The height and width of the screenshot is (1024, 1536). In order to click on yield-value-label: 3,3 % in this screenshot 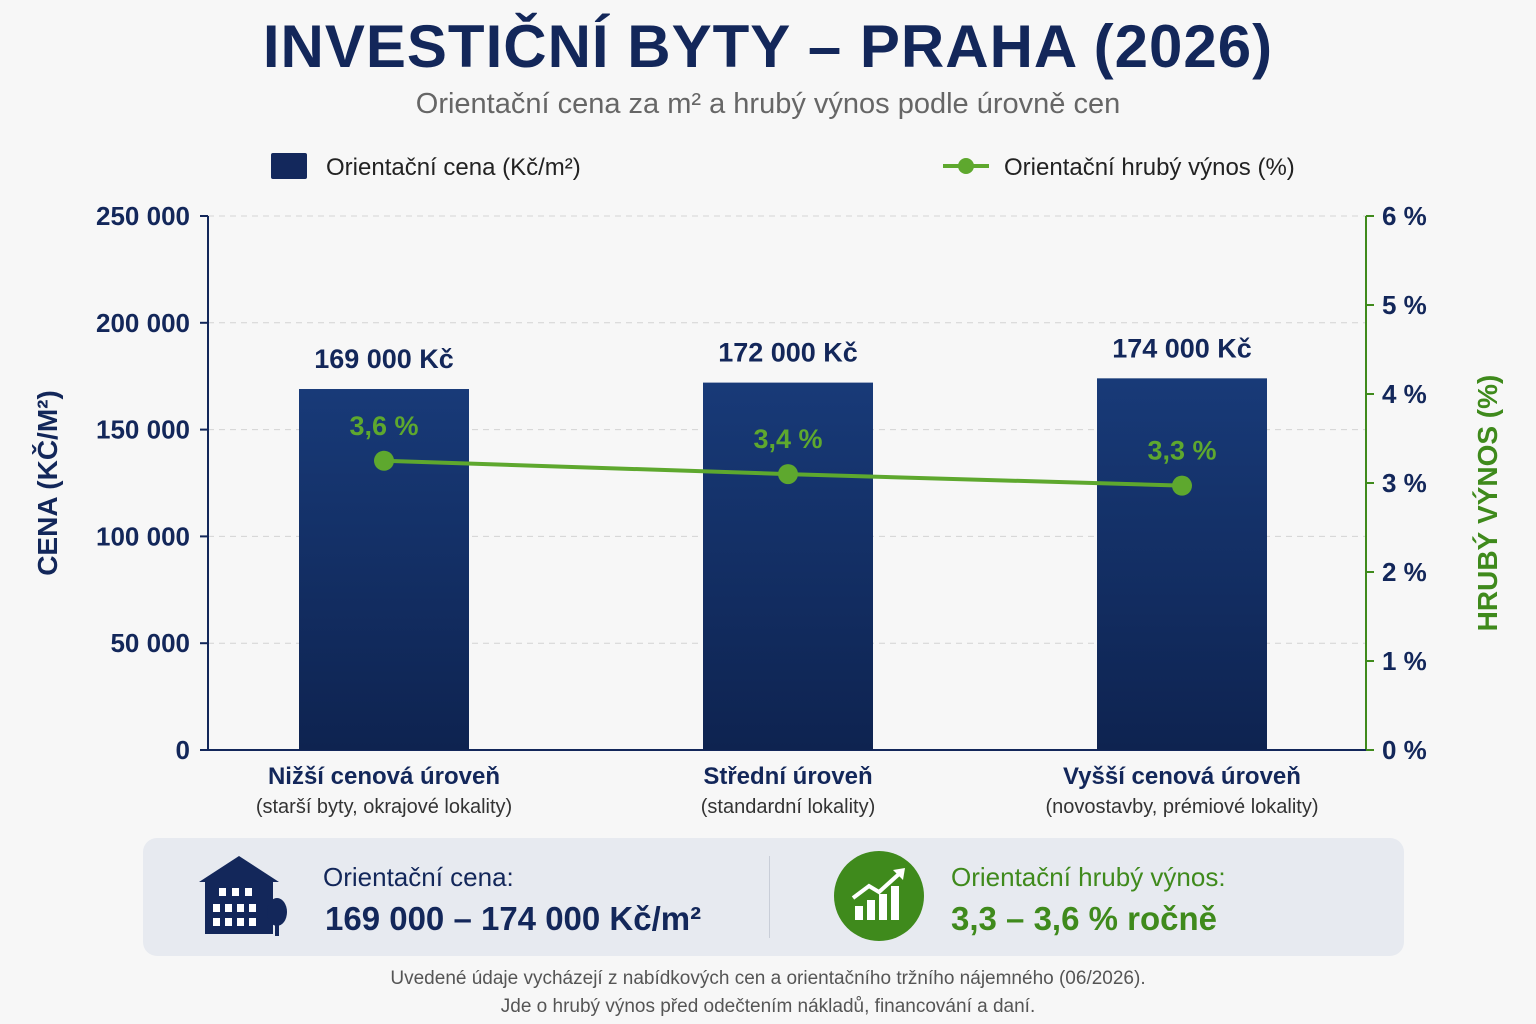, I will do `click(1181, 451)`.